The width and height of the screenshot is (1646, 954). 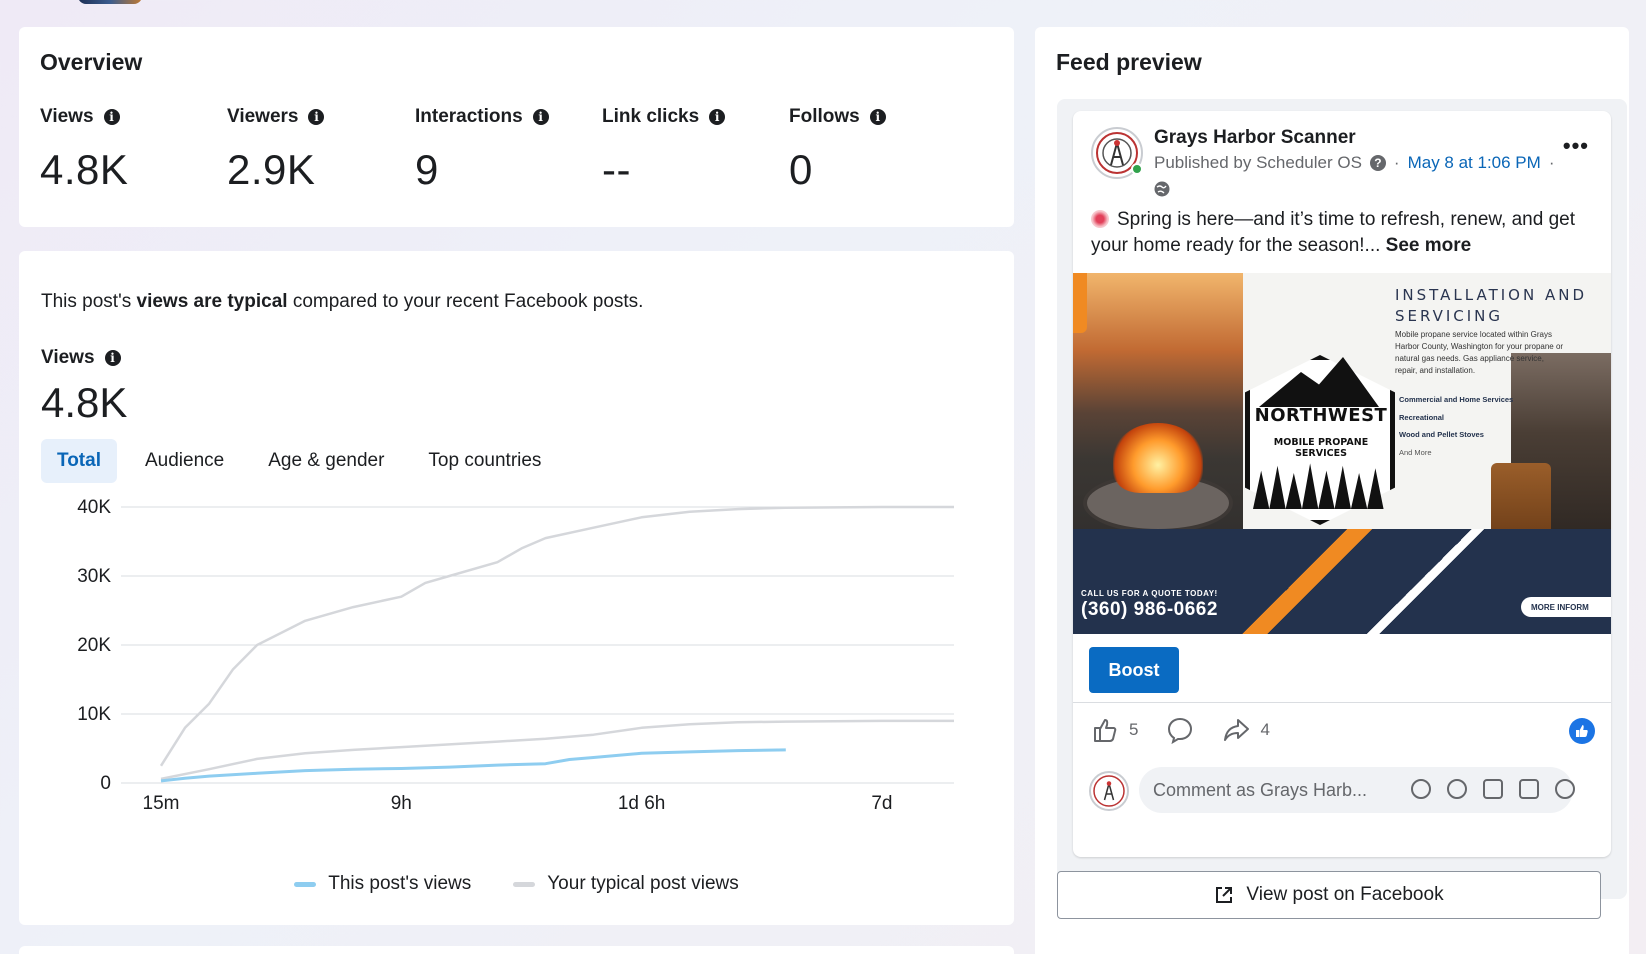 What do you see at coordinates (1341, 730) in the screenshot?
I see `post-actions: 5 4` at bounding box center [1341, 730].